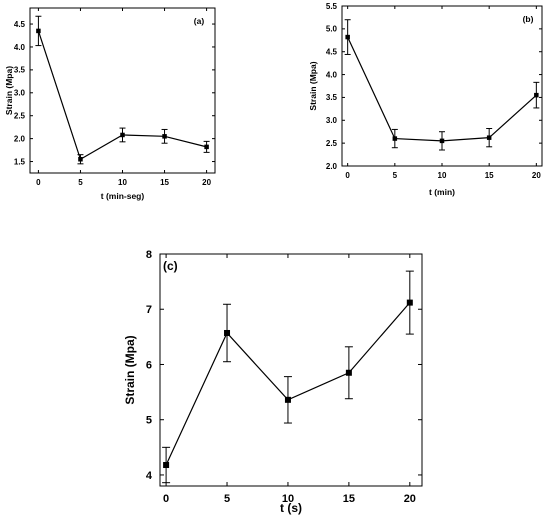 This screenshot has width=550, height=518. Describe the element at coordinates (149, 310) in the screenshot. I see `y-tick-label: 7` at that location.